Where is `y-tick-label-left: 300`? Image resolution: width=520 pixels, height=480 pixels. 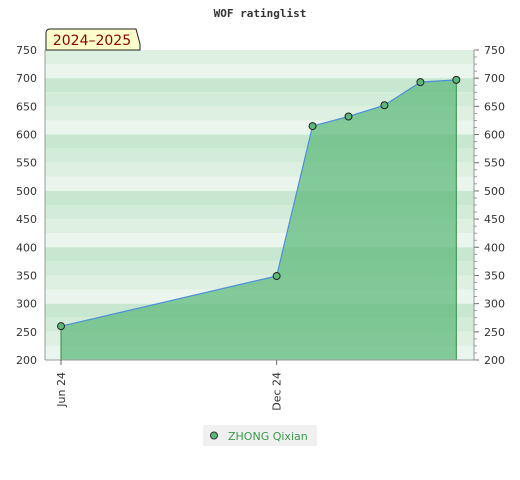
y-tick-label-left: 300 is located at coordinates (26, 304).